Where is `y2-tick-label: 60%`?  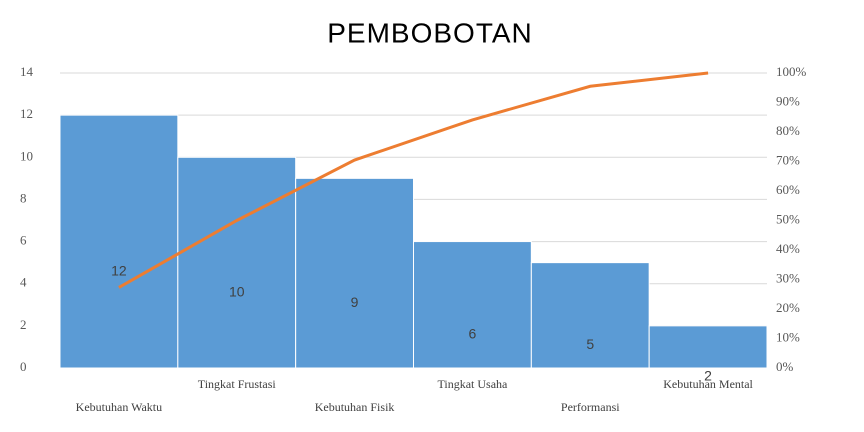
y2-tick-label: 60% is located at coordinates (788, 189).